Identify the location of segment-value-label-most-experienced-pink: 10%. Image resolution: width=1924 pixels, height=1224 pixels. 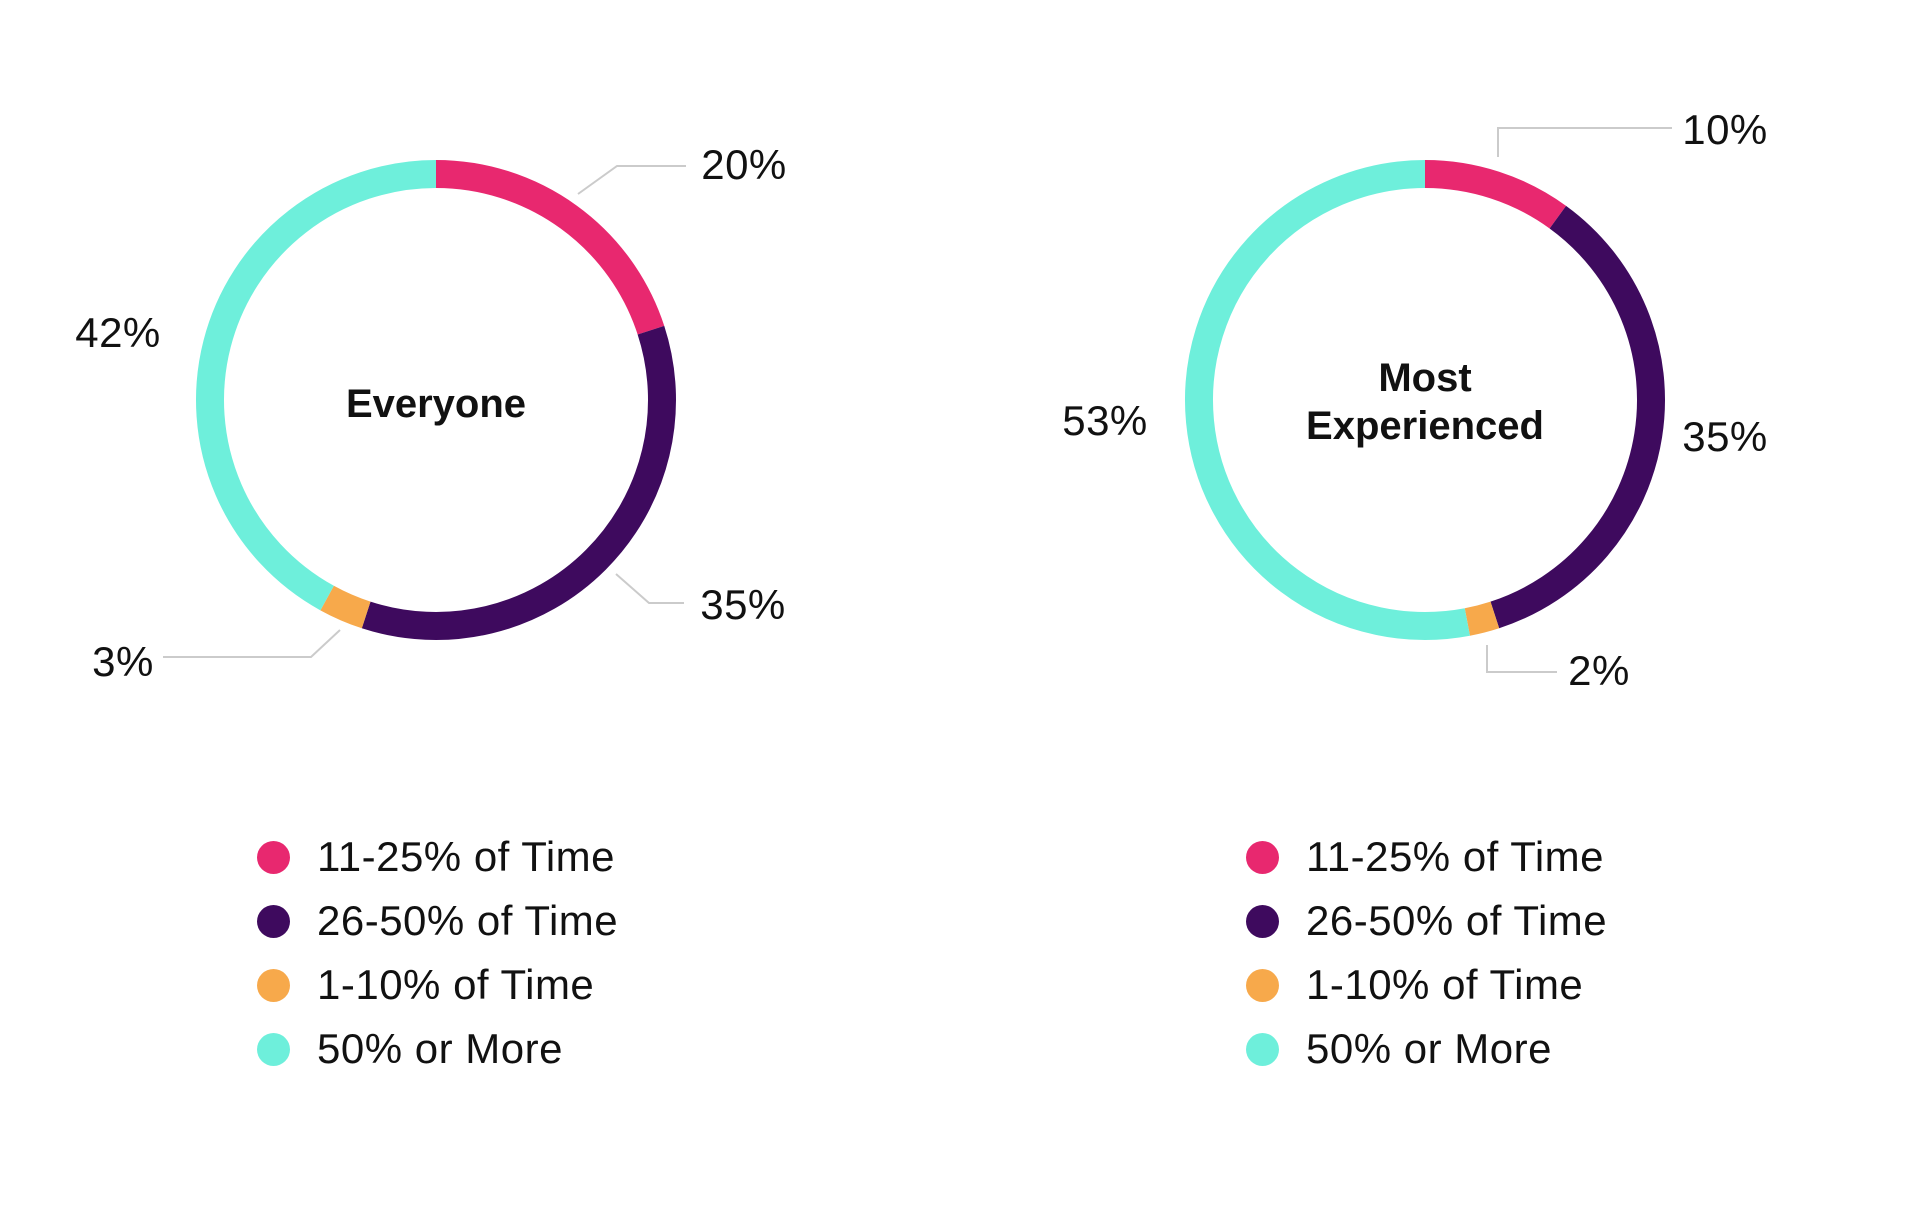
(1725, 129).